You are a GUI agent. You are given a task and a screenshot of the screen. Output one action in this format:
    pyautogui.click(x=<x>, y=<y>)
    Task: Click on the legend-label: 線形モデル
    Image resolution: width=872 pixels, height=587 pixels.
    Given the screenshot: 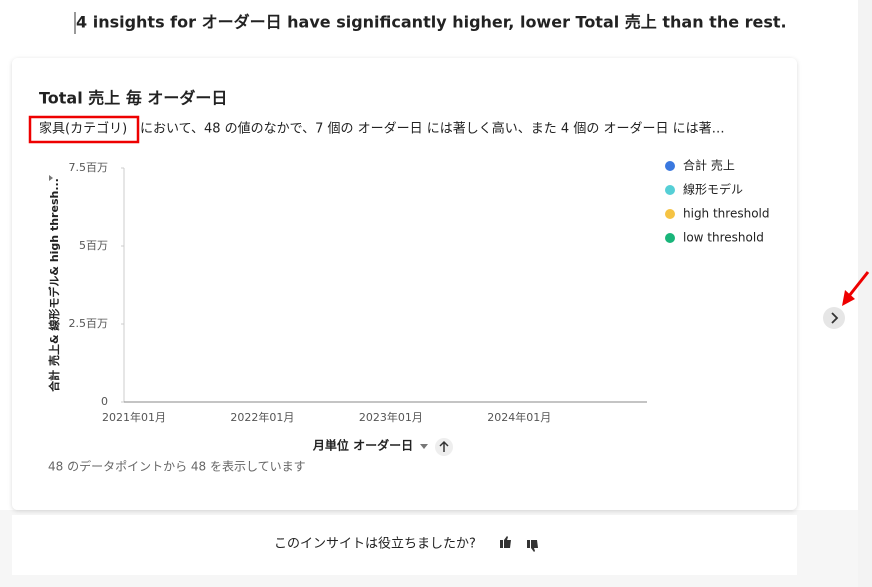 What is the action you would take?
    pyautogui.click(x=713, y=189)
    